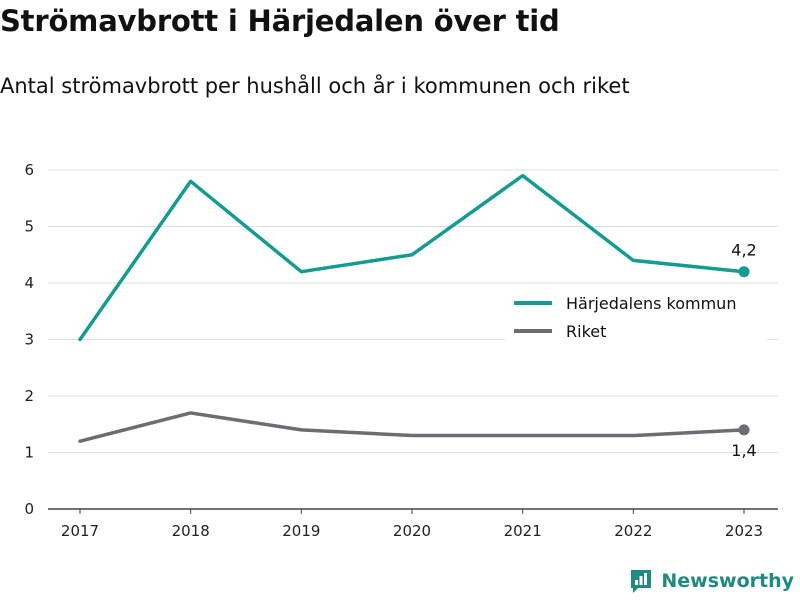  I want to click on x-tick-label: 2023, so click(744, 531).